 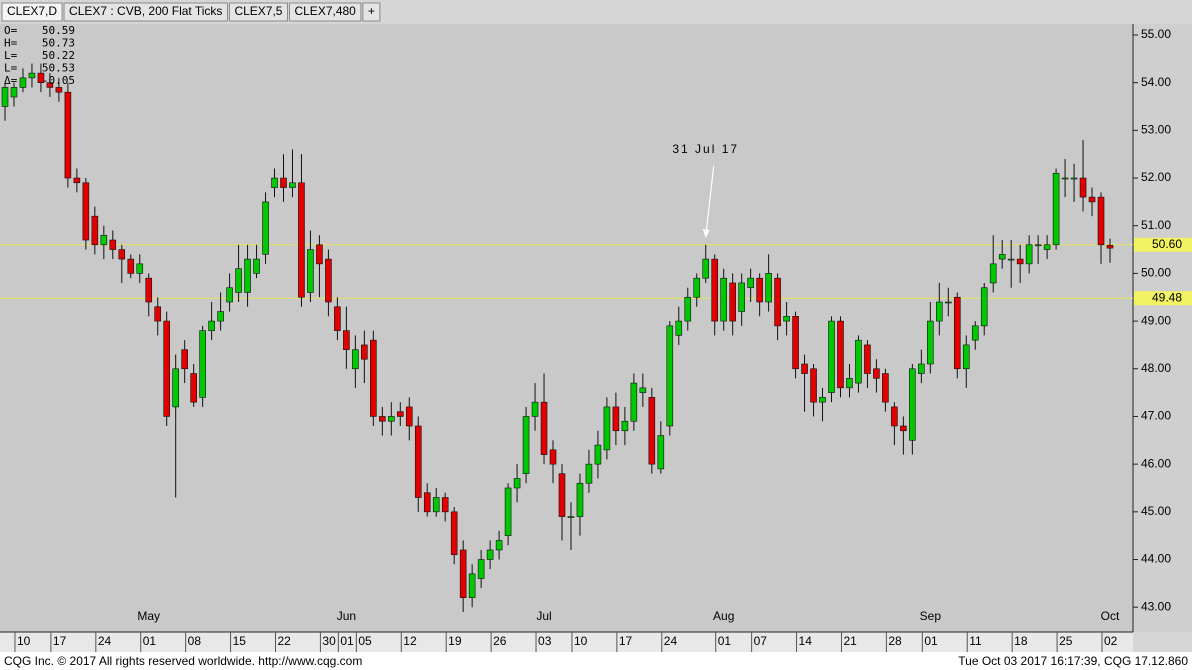 I want to click on x-tick-label: 19, so click(x=455, y=641).